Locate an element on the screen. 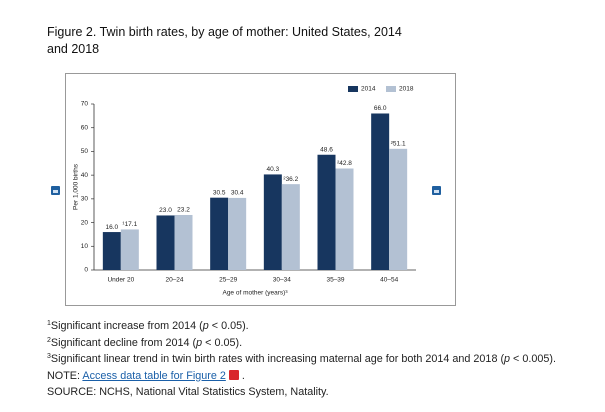  footnote-marker: 2 is located at coordinates (49, 340).